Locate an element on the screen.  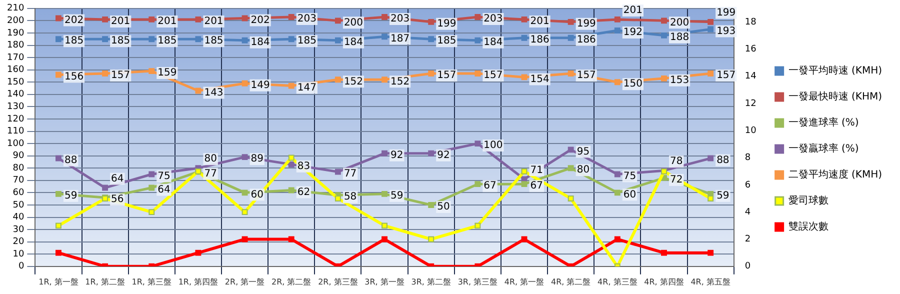
legend-label: 愛司球數 is located at coordinates (808, 200).